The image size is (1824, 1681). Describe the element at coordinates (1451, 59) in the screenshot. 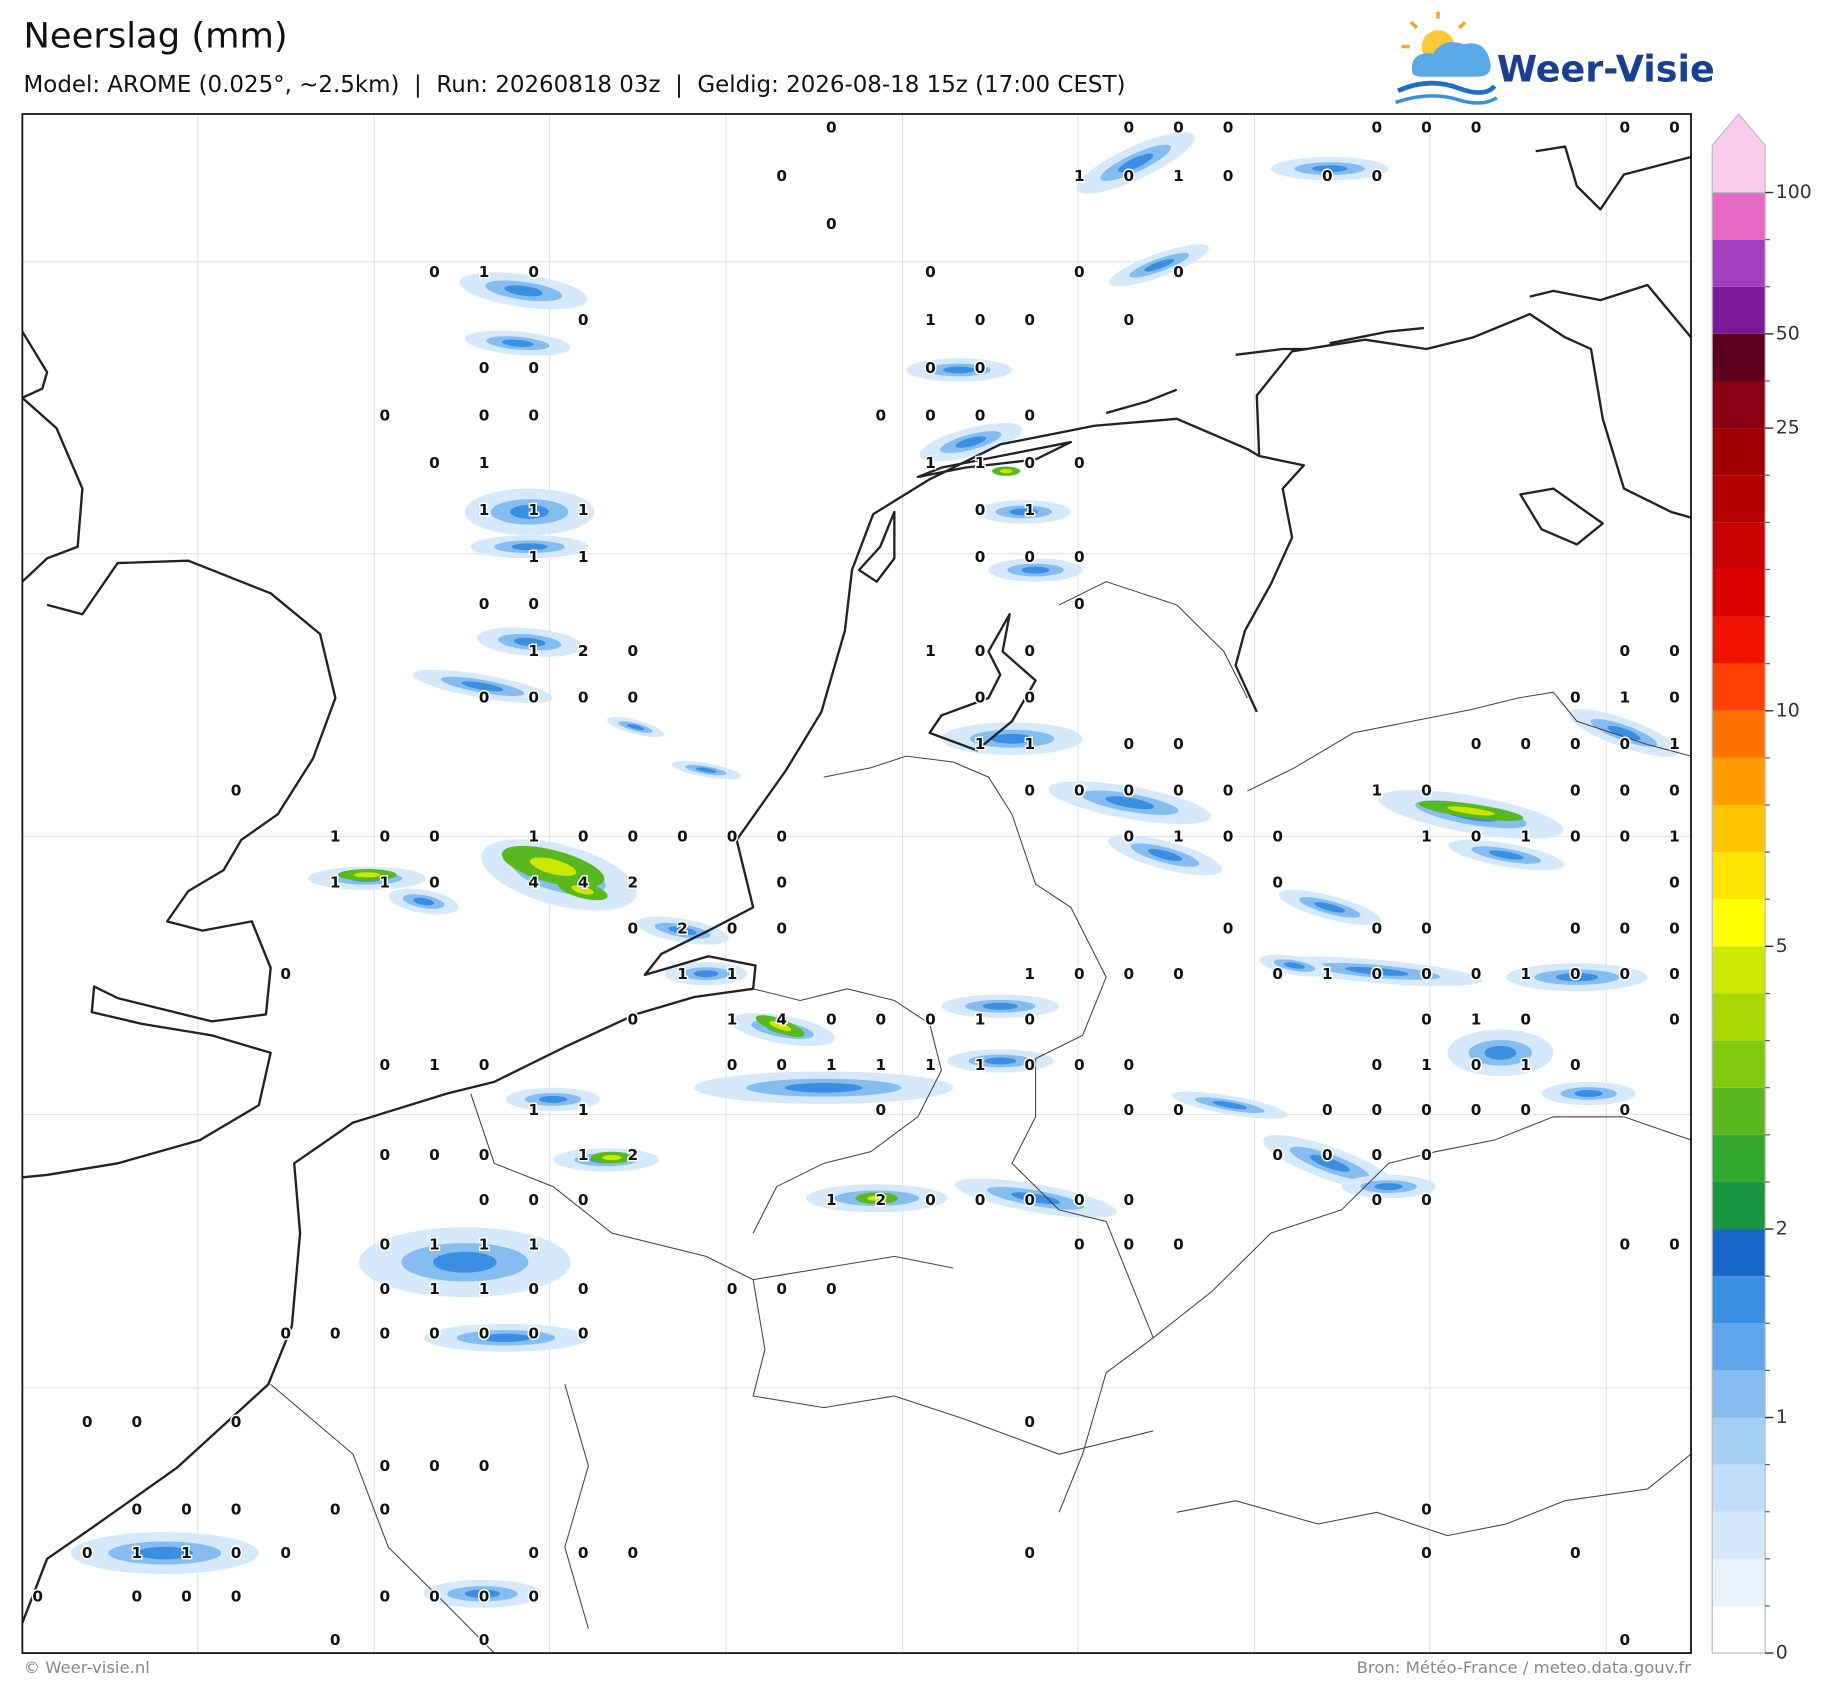

I see `logo-cloud` at that location.